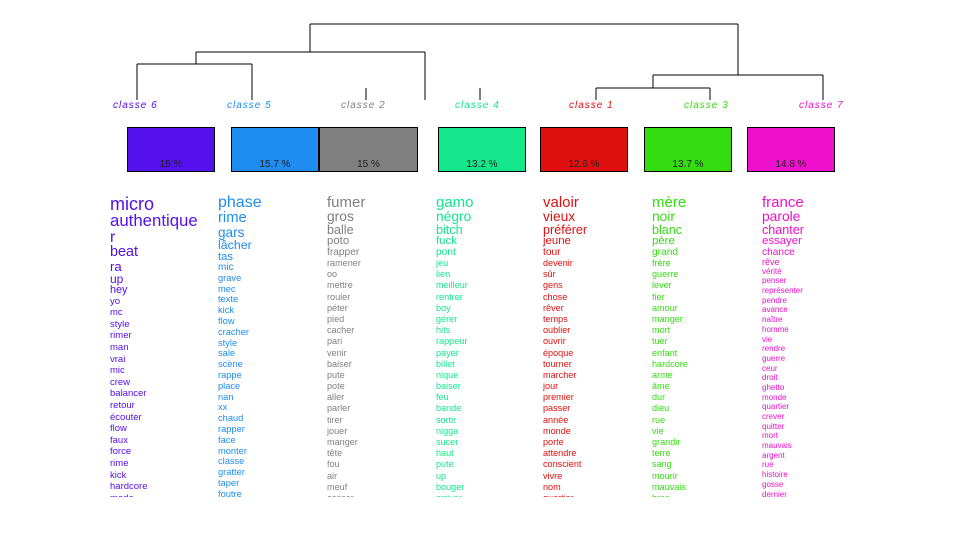 This screenshot has width=960, height=540. What do you see at coordinates (332, 274) in the screenshot?
I see `word-item: oo` at bounding box center [332, 274].